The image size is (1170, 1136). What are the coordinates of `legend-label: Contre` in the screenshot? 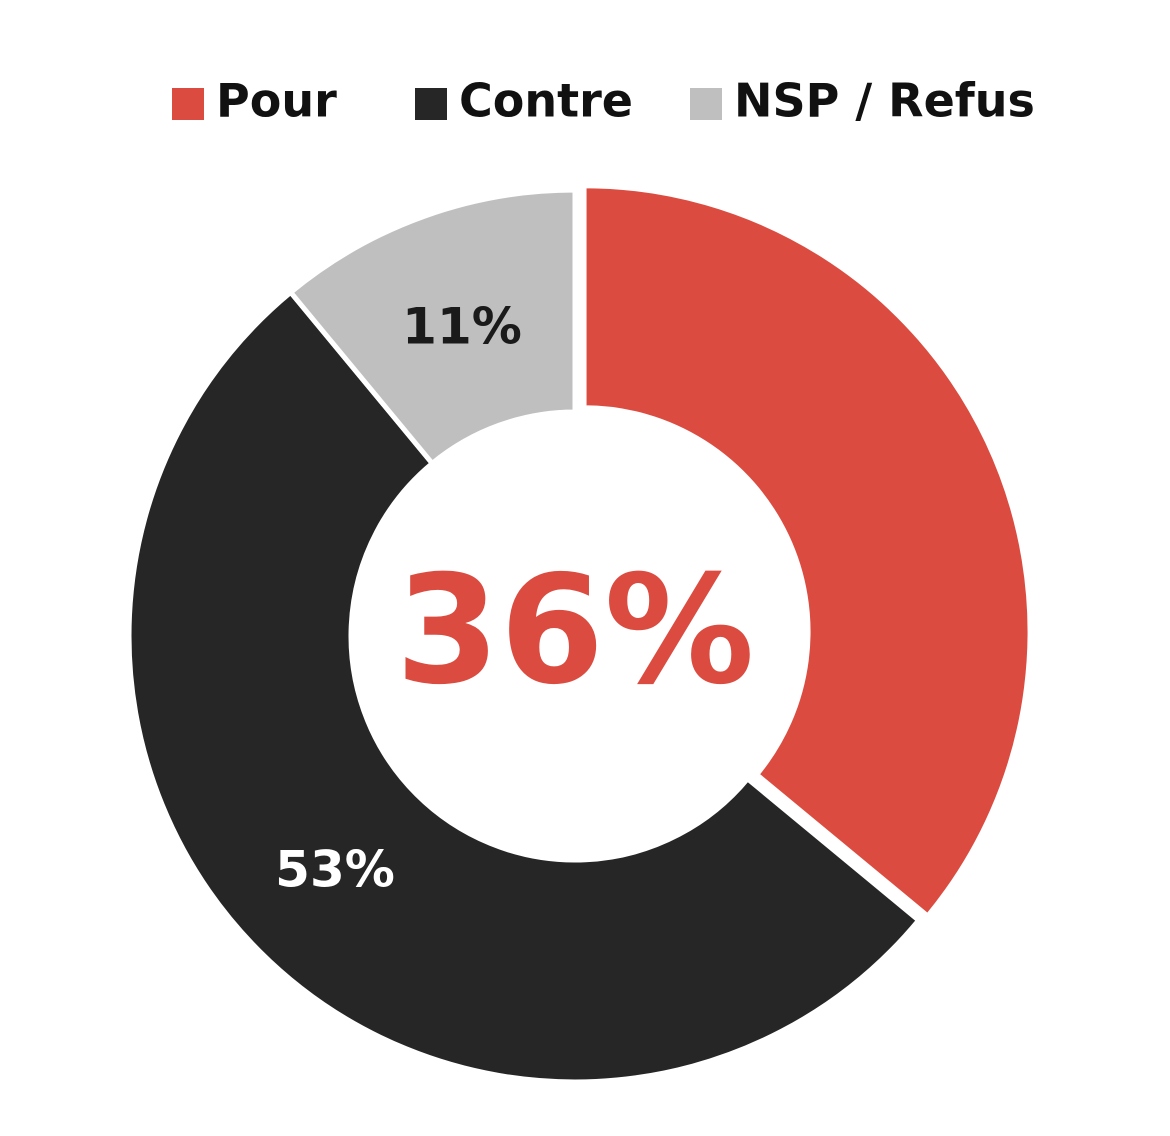 It's located at (546, 101).